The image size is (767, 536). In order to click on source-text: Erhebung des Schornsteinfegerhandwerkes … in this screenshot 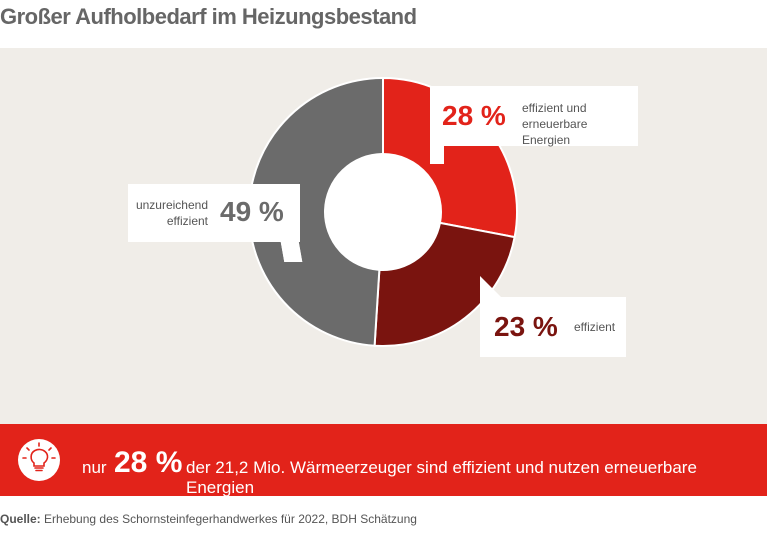, I will do `click(230, 519)`.